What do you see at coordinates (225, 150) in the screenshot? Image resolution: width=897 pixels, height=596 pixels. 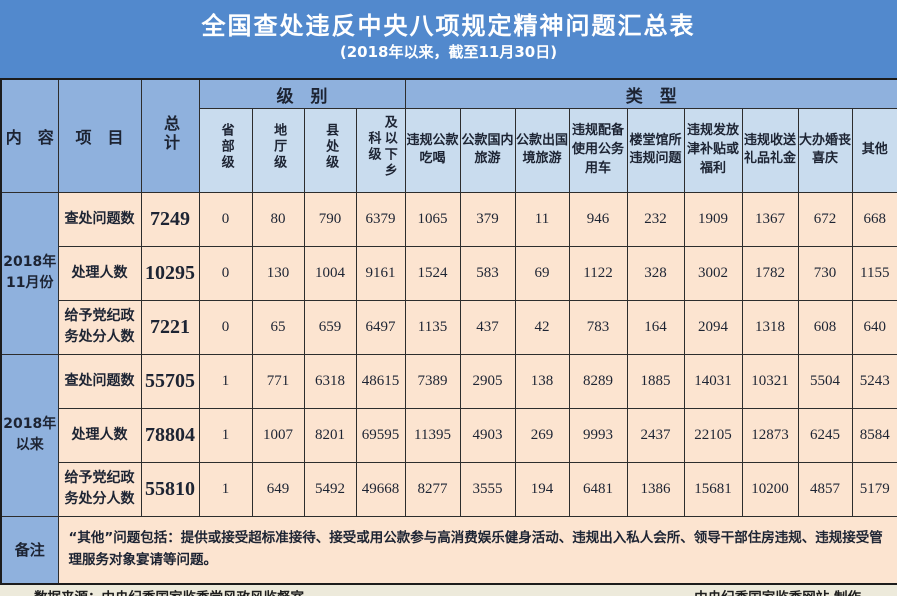 I see `col-header-shengbuji: 省部级` at bounding box center [225, 150].